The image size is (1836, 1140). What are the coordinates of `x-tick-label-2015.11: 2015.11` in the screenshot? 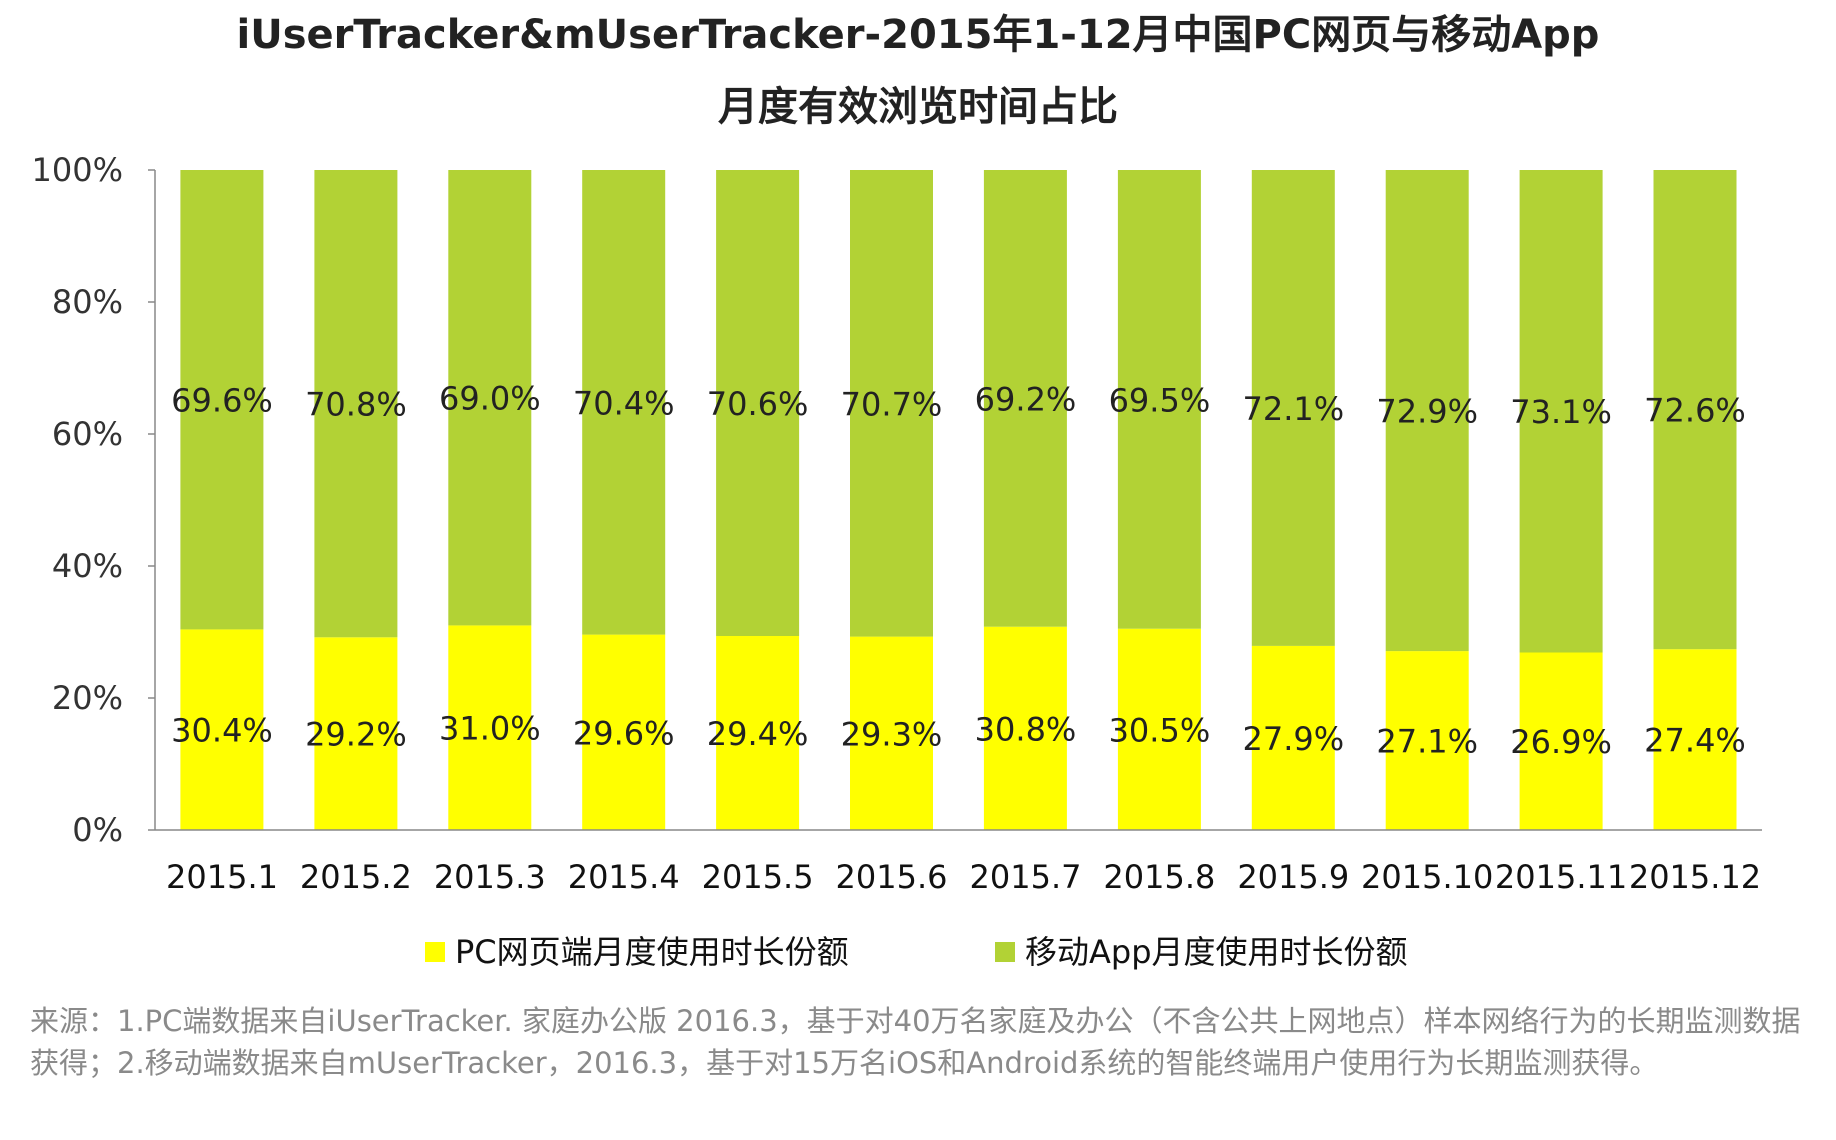 It's located at (1561, 877).